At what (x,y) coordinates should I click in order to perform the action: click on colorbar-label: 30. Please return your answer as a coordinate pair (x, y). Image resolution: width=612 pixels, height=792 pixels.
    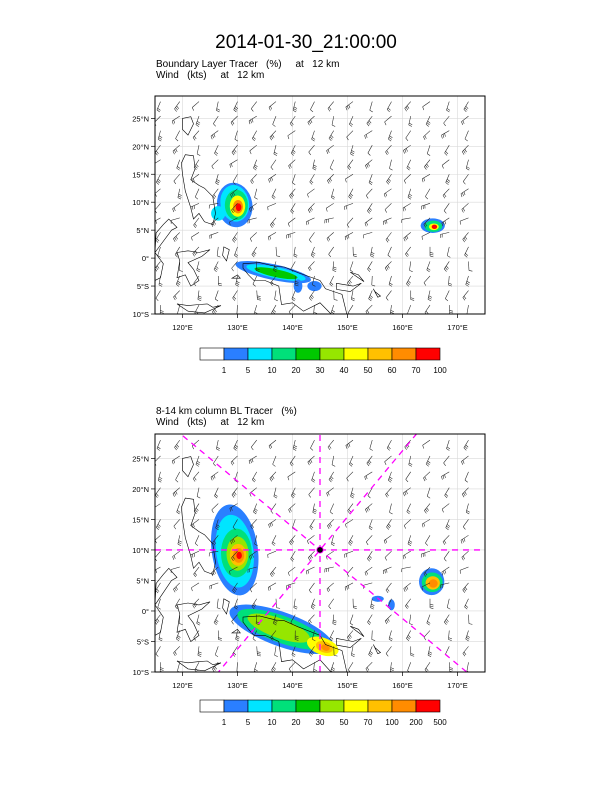
    Looking at the image, I should click on (320, 722).